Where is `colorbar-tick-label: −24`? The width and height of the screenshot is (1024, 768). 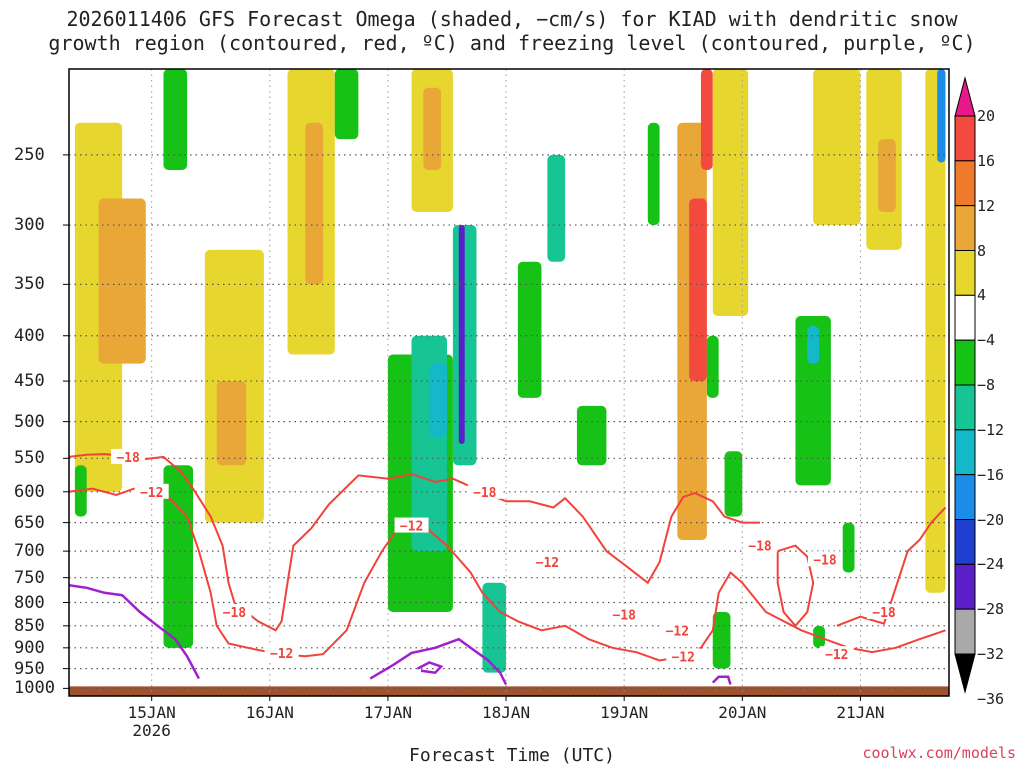 colorbar-tick-label: −24 is located at coordinates (991, 564).